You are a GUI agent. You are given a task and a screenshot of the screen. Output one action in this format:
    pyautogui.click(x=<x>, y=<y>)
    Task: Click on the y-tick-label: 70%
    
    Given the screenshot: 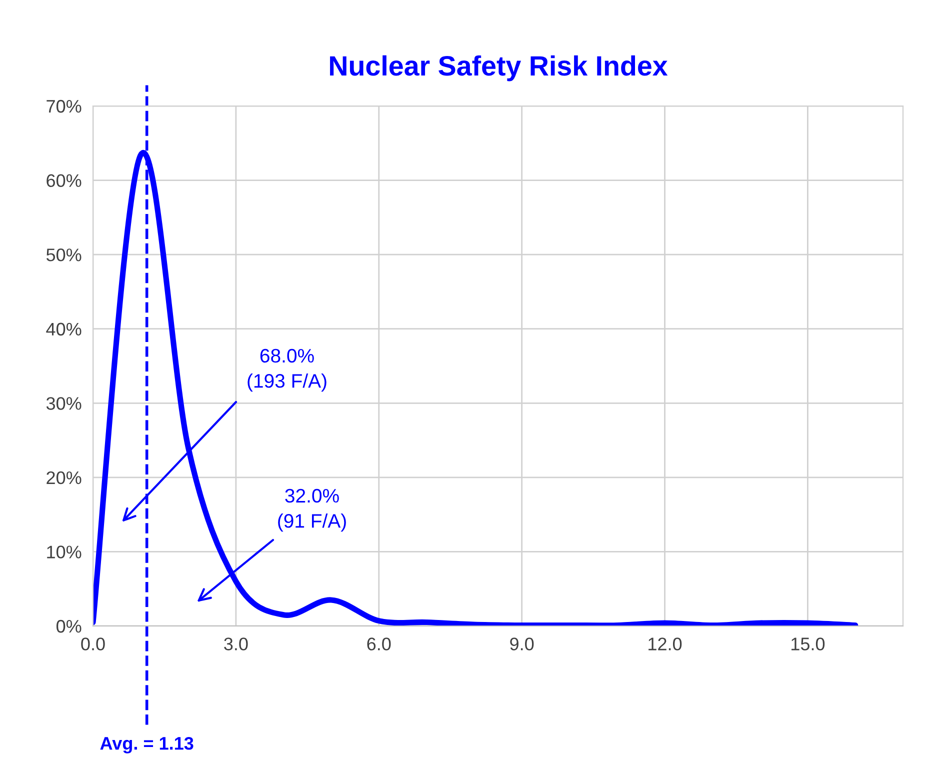 What is the action you would take?
    pyautogui.click(x=64, y=106)
    